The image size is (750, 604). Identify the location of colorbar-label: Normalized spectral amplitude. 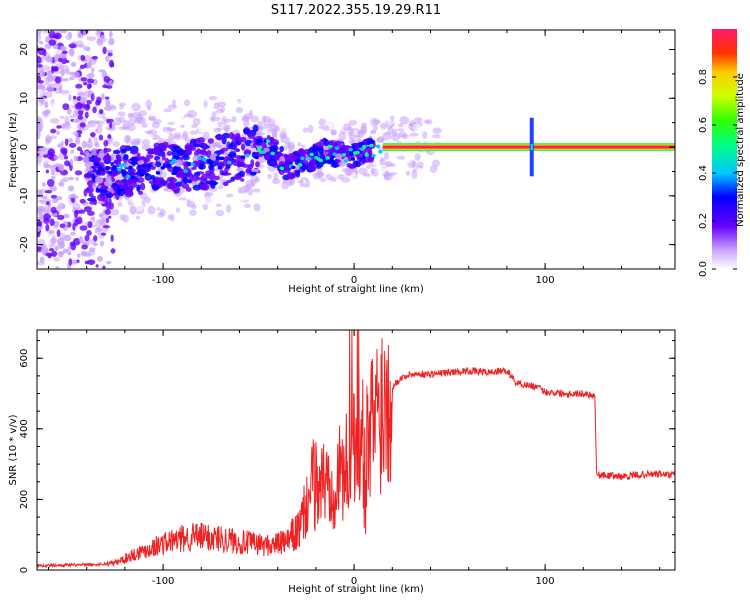
(740, 150).